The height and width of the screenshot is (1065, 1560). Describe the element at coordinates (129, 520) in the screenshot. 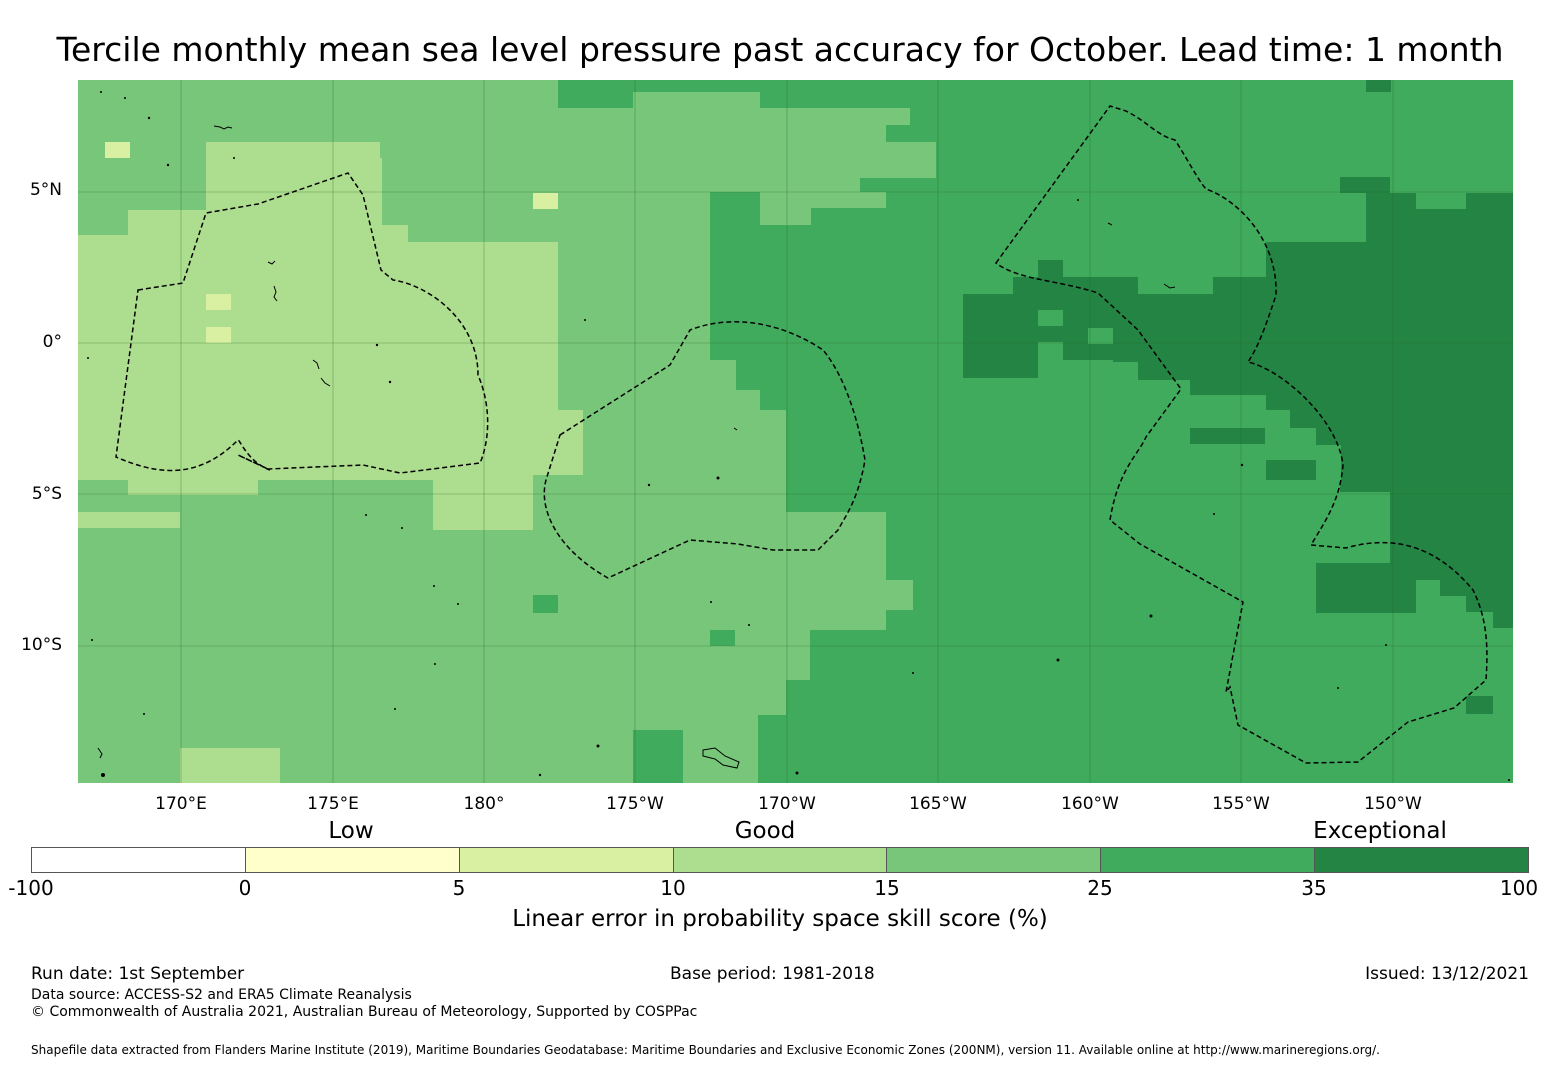

I see `region-10-15-east` at that location.